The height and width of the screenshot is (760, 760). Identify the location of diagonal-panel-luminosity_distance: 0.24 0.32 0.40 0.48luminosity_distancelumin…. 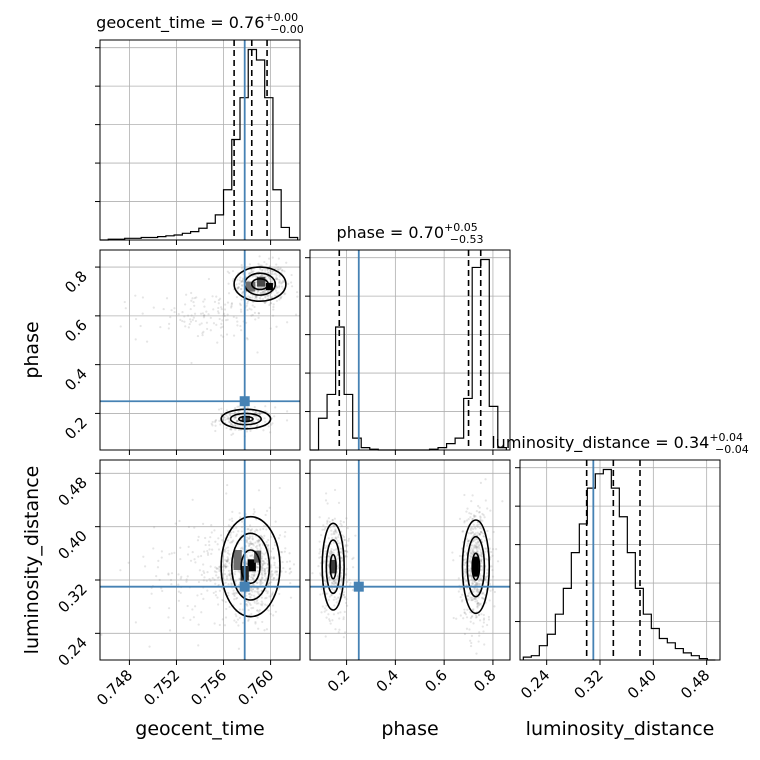
(620, 585).